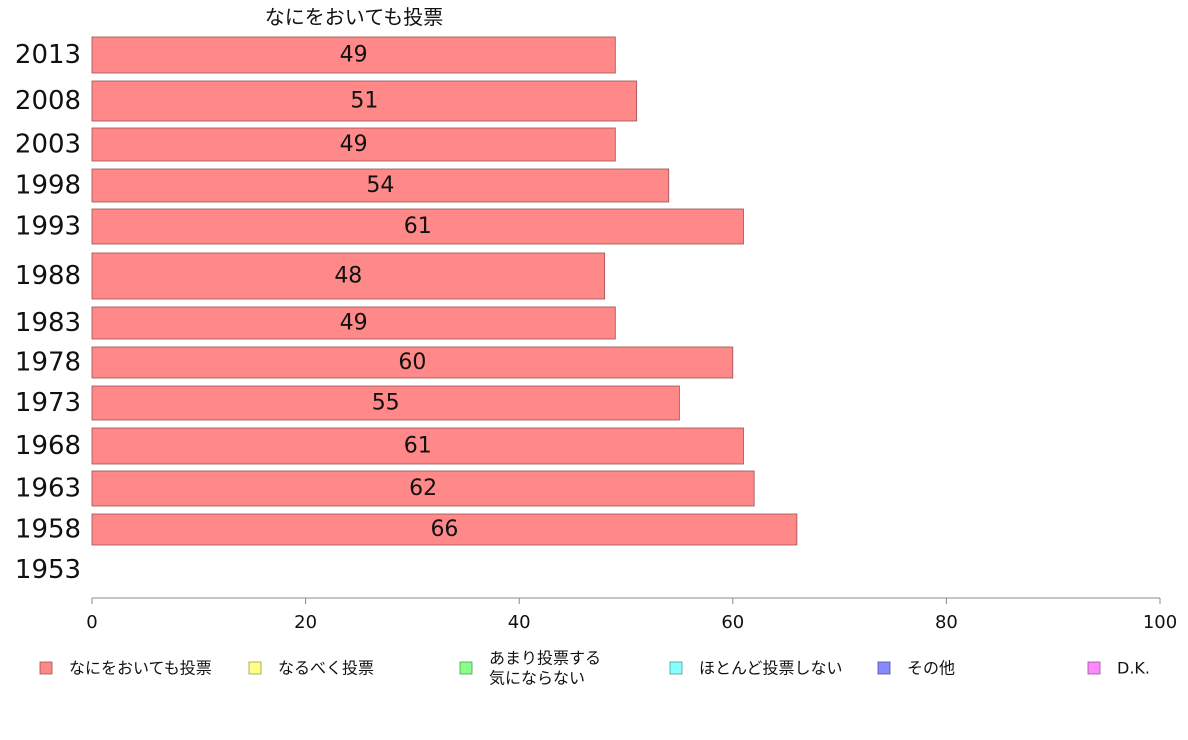 The height and width of the screenshot is (740, 1188). I want to click on bar-1963, so click(423, 488).